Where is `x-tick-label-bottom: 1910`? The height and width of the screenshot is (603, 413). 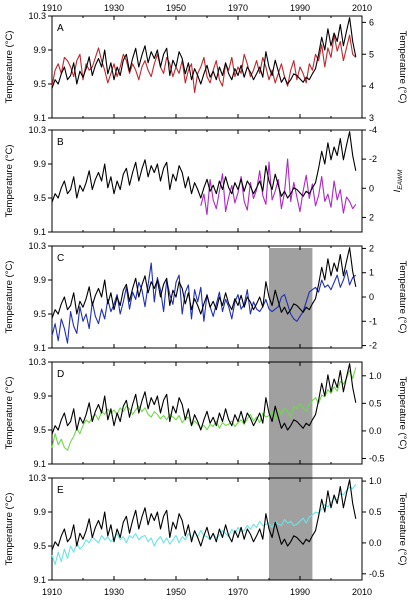 x-tick-label-bottom: 1910 is located at coordinates (52, 592).